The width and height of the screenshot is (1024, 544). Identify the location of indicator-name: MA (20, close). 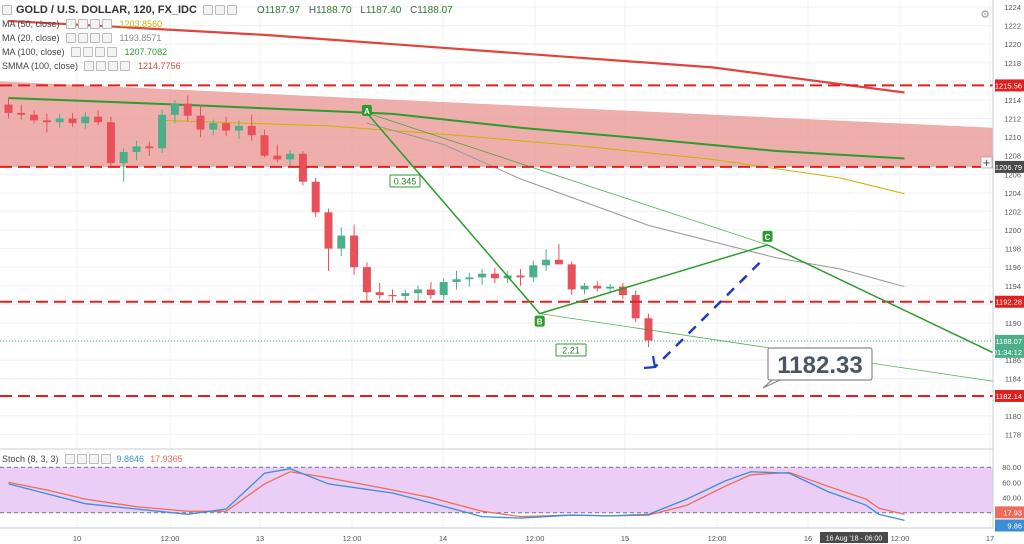
(31, 38).